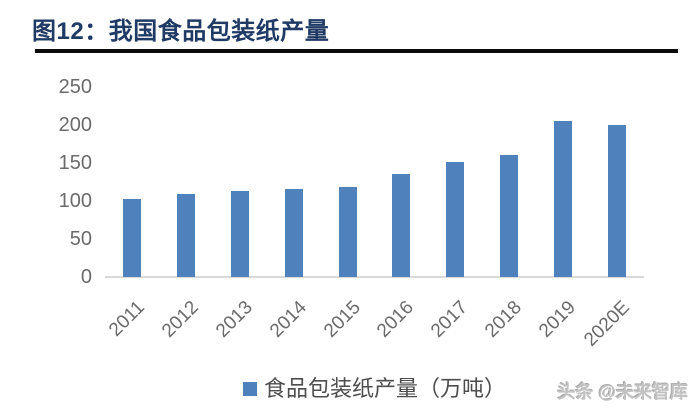  Describe the element at coordinates (563, 199) in the screenshot. I see `bar-2019` at that location.